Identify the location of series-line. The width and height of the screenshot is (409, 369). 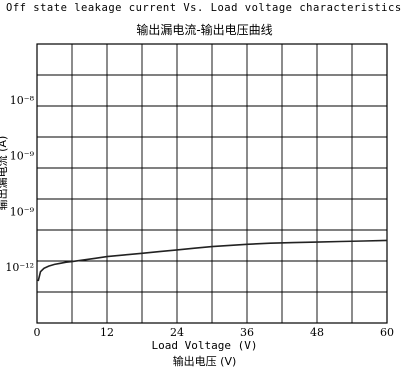
(212, 260).